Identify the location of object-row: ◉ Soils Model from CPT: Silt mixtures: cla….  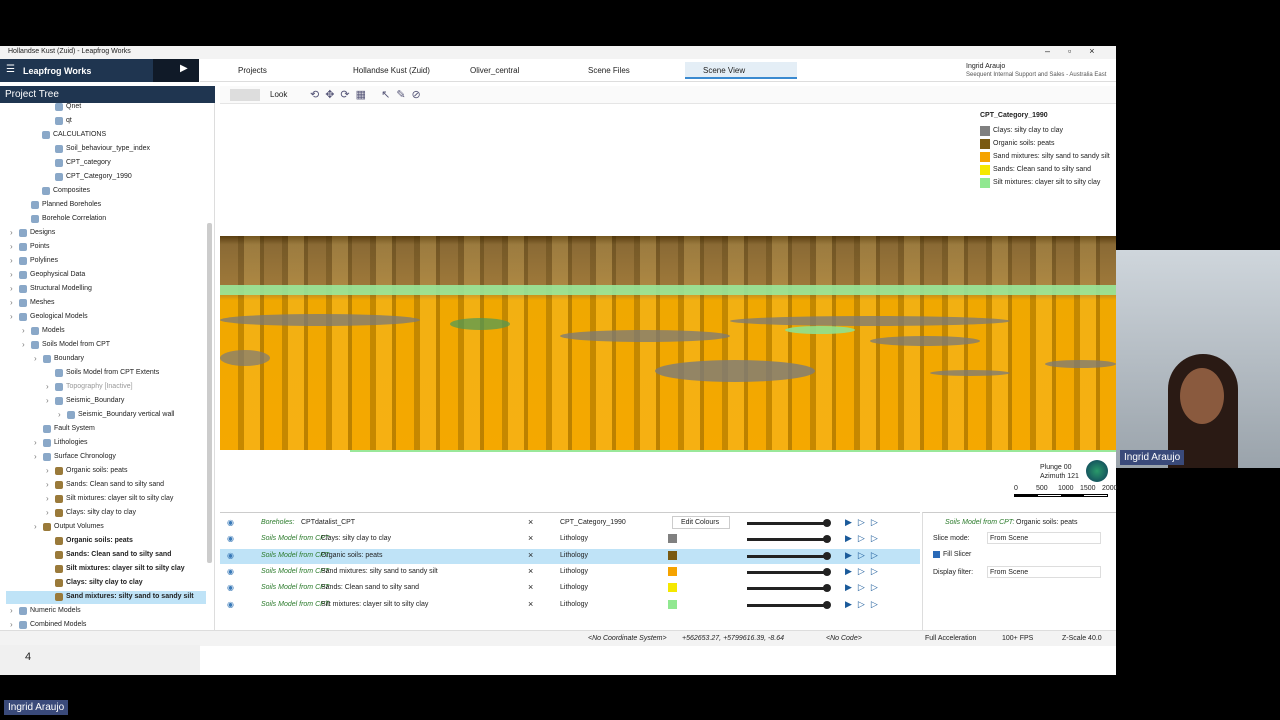
(570, 605).